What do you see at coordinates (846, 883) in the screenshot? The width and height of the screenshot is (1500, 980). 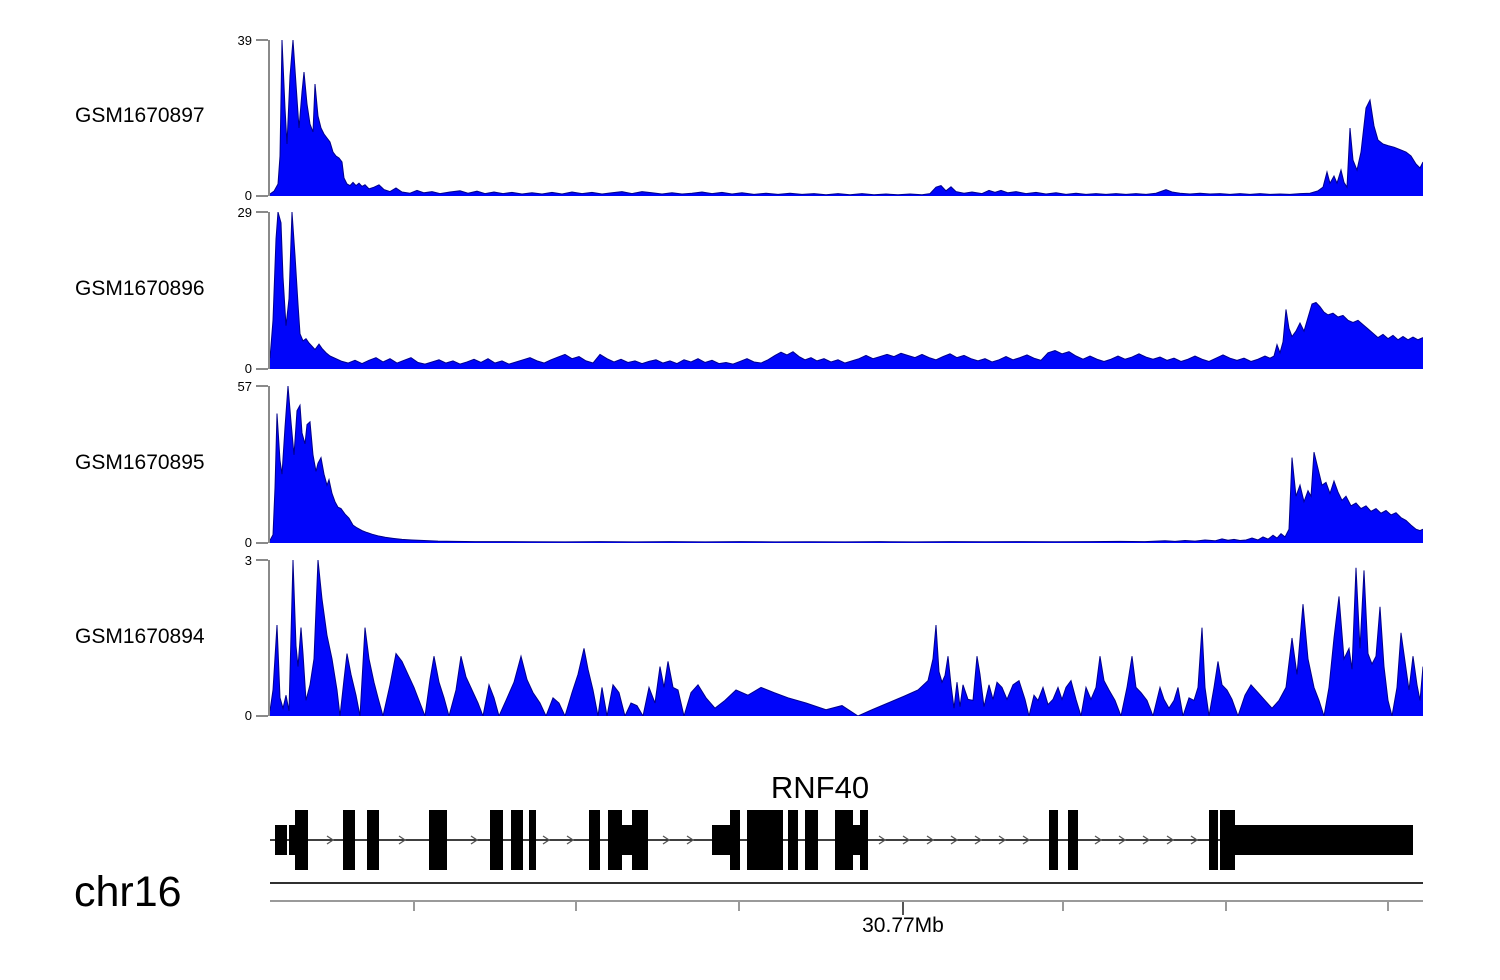 I see `track-separator-line` at bounding box center [846, 883].